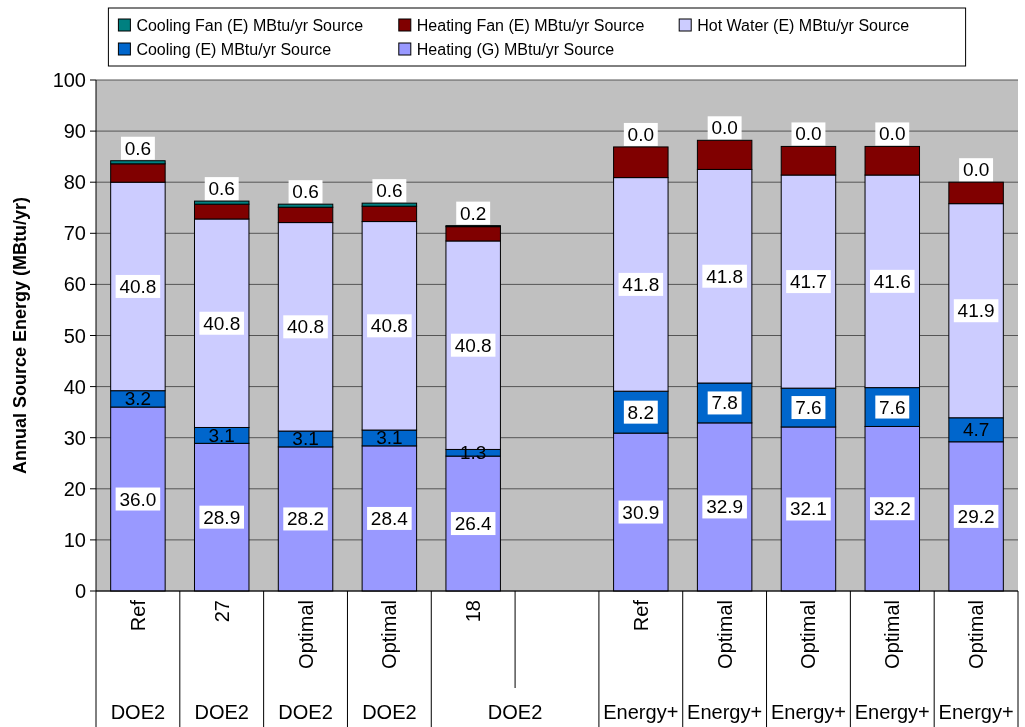 Image resolution: width=1025 pixels, height=727 pixels. I want to click on y-tick-label: 60, so click(74, 284).